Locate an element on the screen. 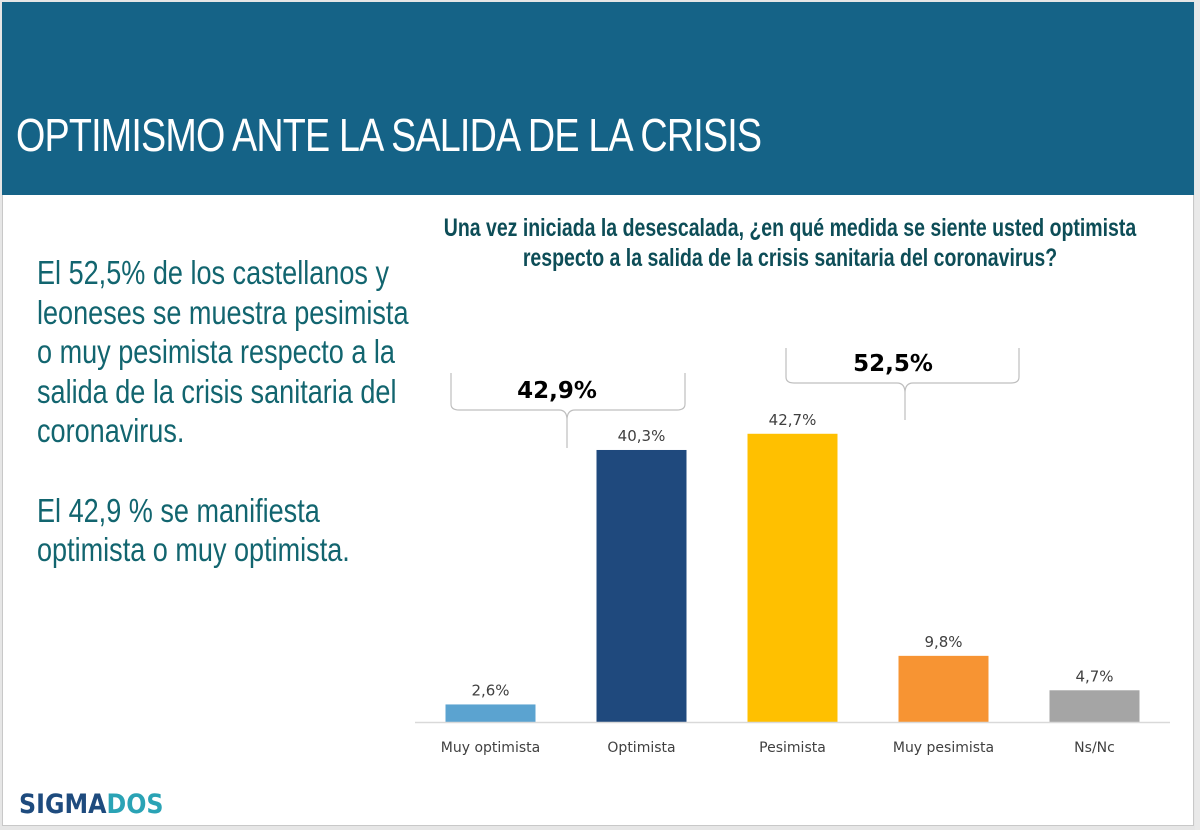  data-label: 42,7% is located at coordinates (793, 420).